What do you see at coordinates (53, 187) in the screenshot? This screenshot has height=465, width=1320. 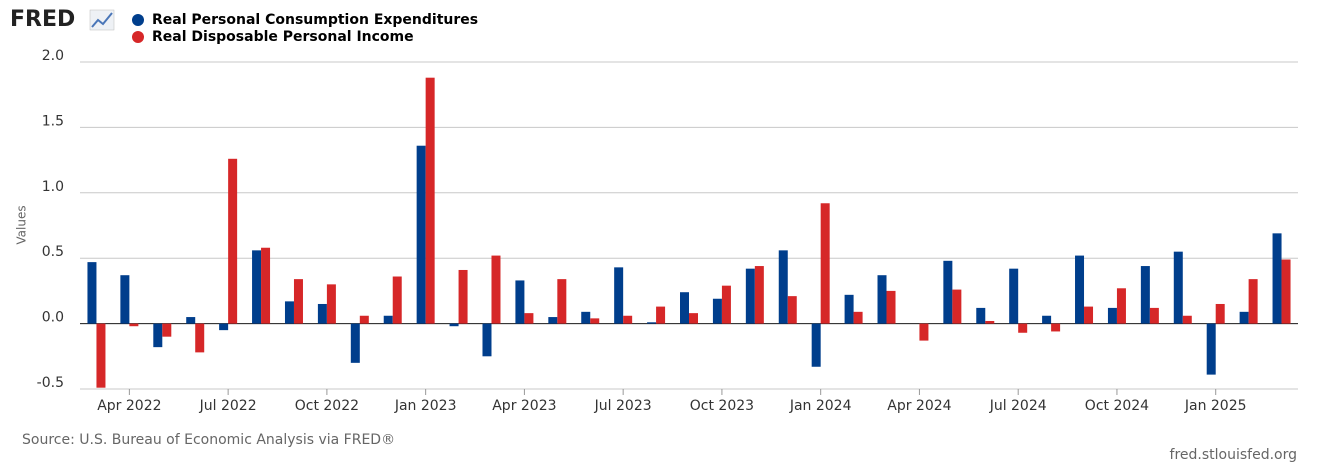 I see `y-tick-label: 1.0` at bounding box center [53, 187].